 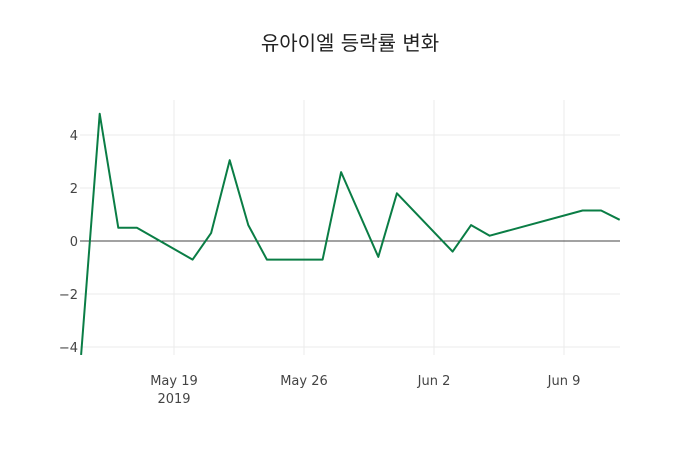 What do you see at coordinates (74, 189) in the screenshot?
I see `y-tick-label: 2` at bounding box center [74, 189].